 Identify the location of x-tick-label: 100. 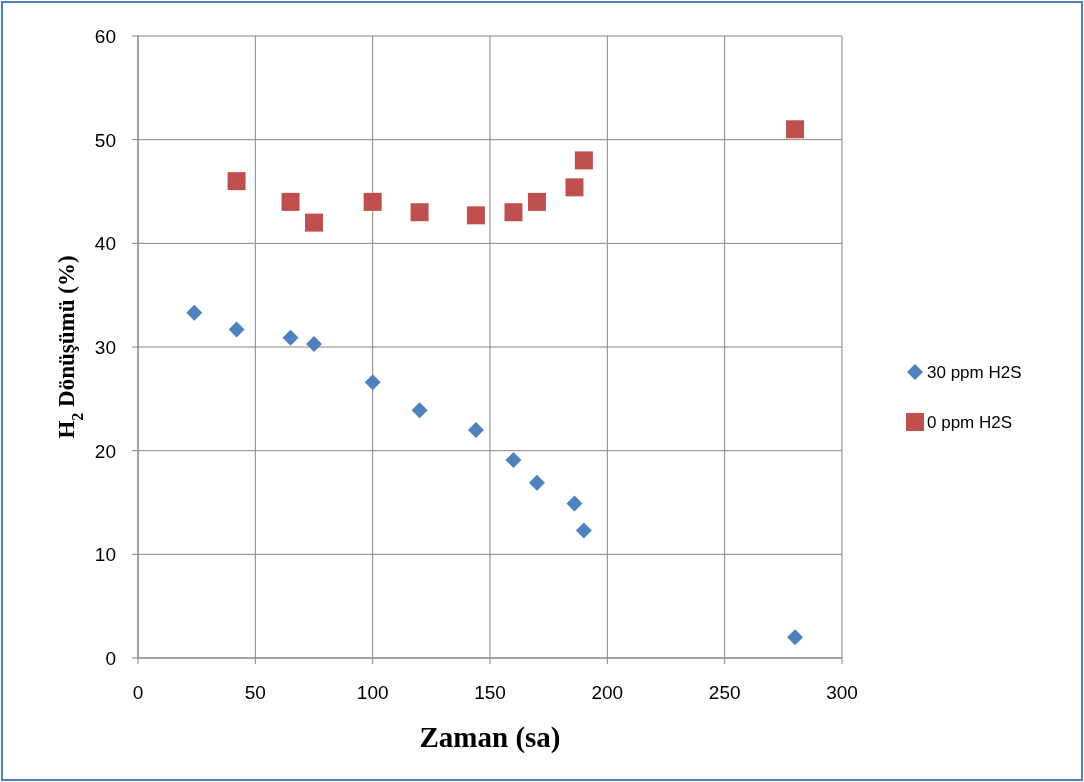
(372, 692).